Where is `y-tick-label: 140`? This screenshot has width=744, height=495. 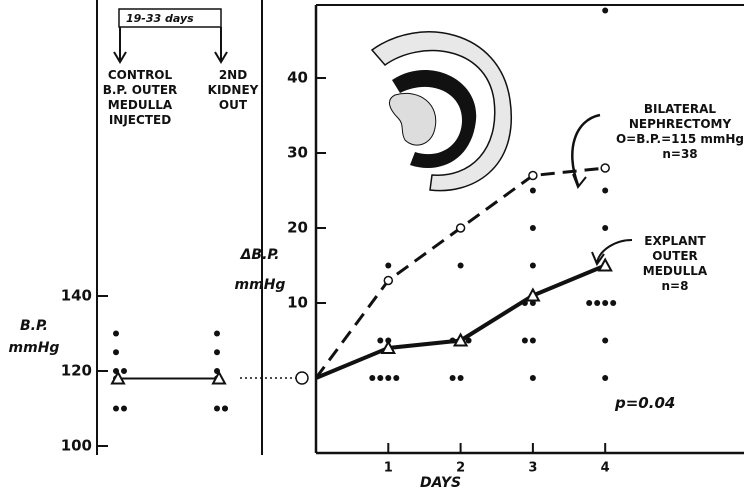
y-tick-label: 140 is located at coordinates (76, 296).